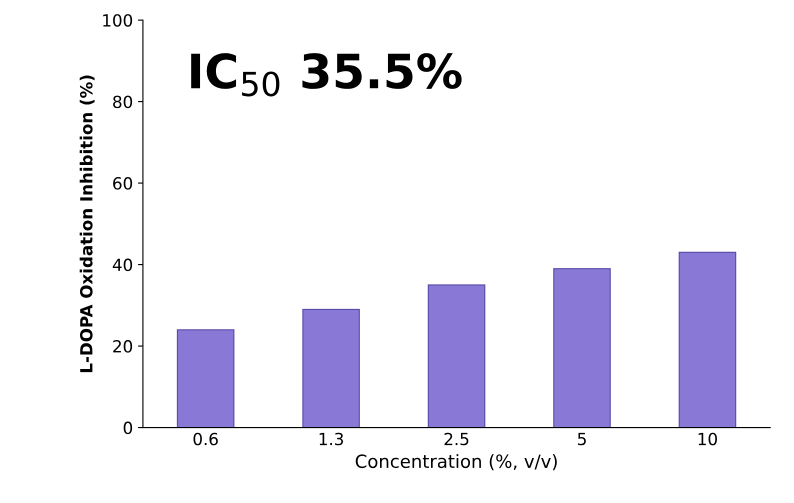  What do you see at coordinates (128, 428) in the screenshot?
I see `y-tick-label: 0` at bounding box center [128, 428].